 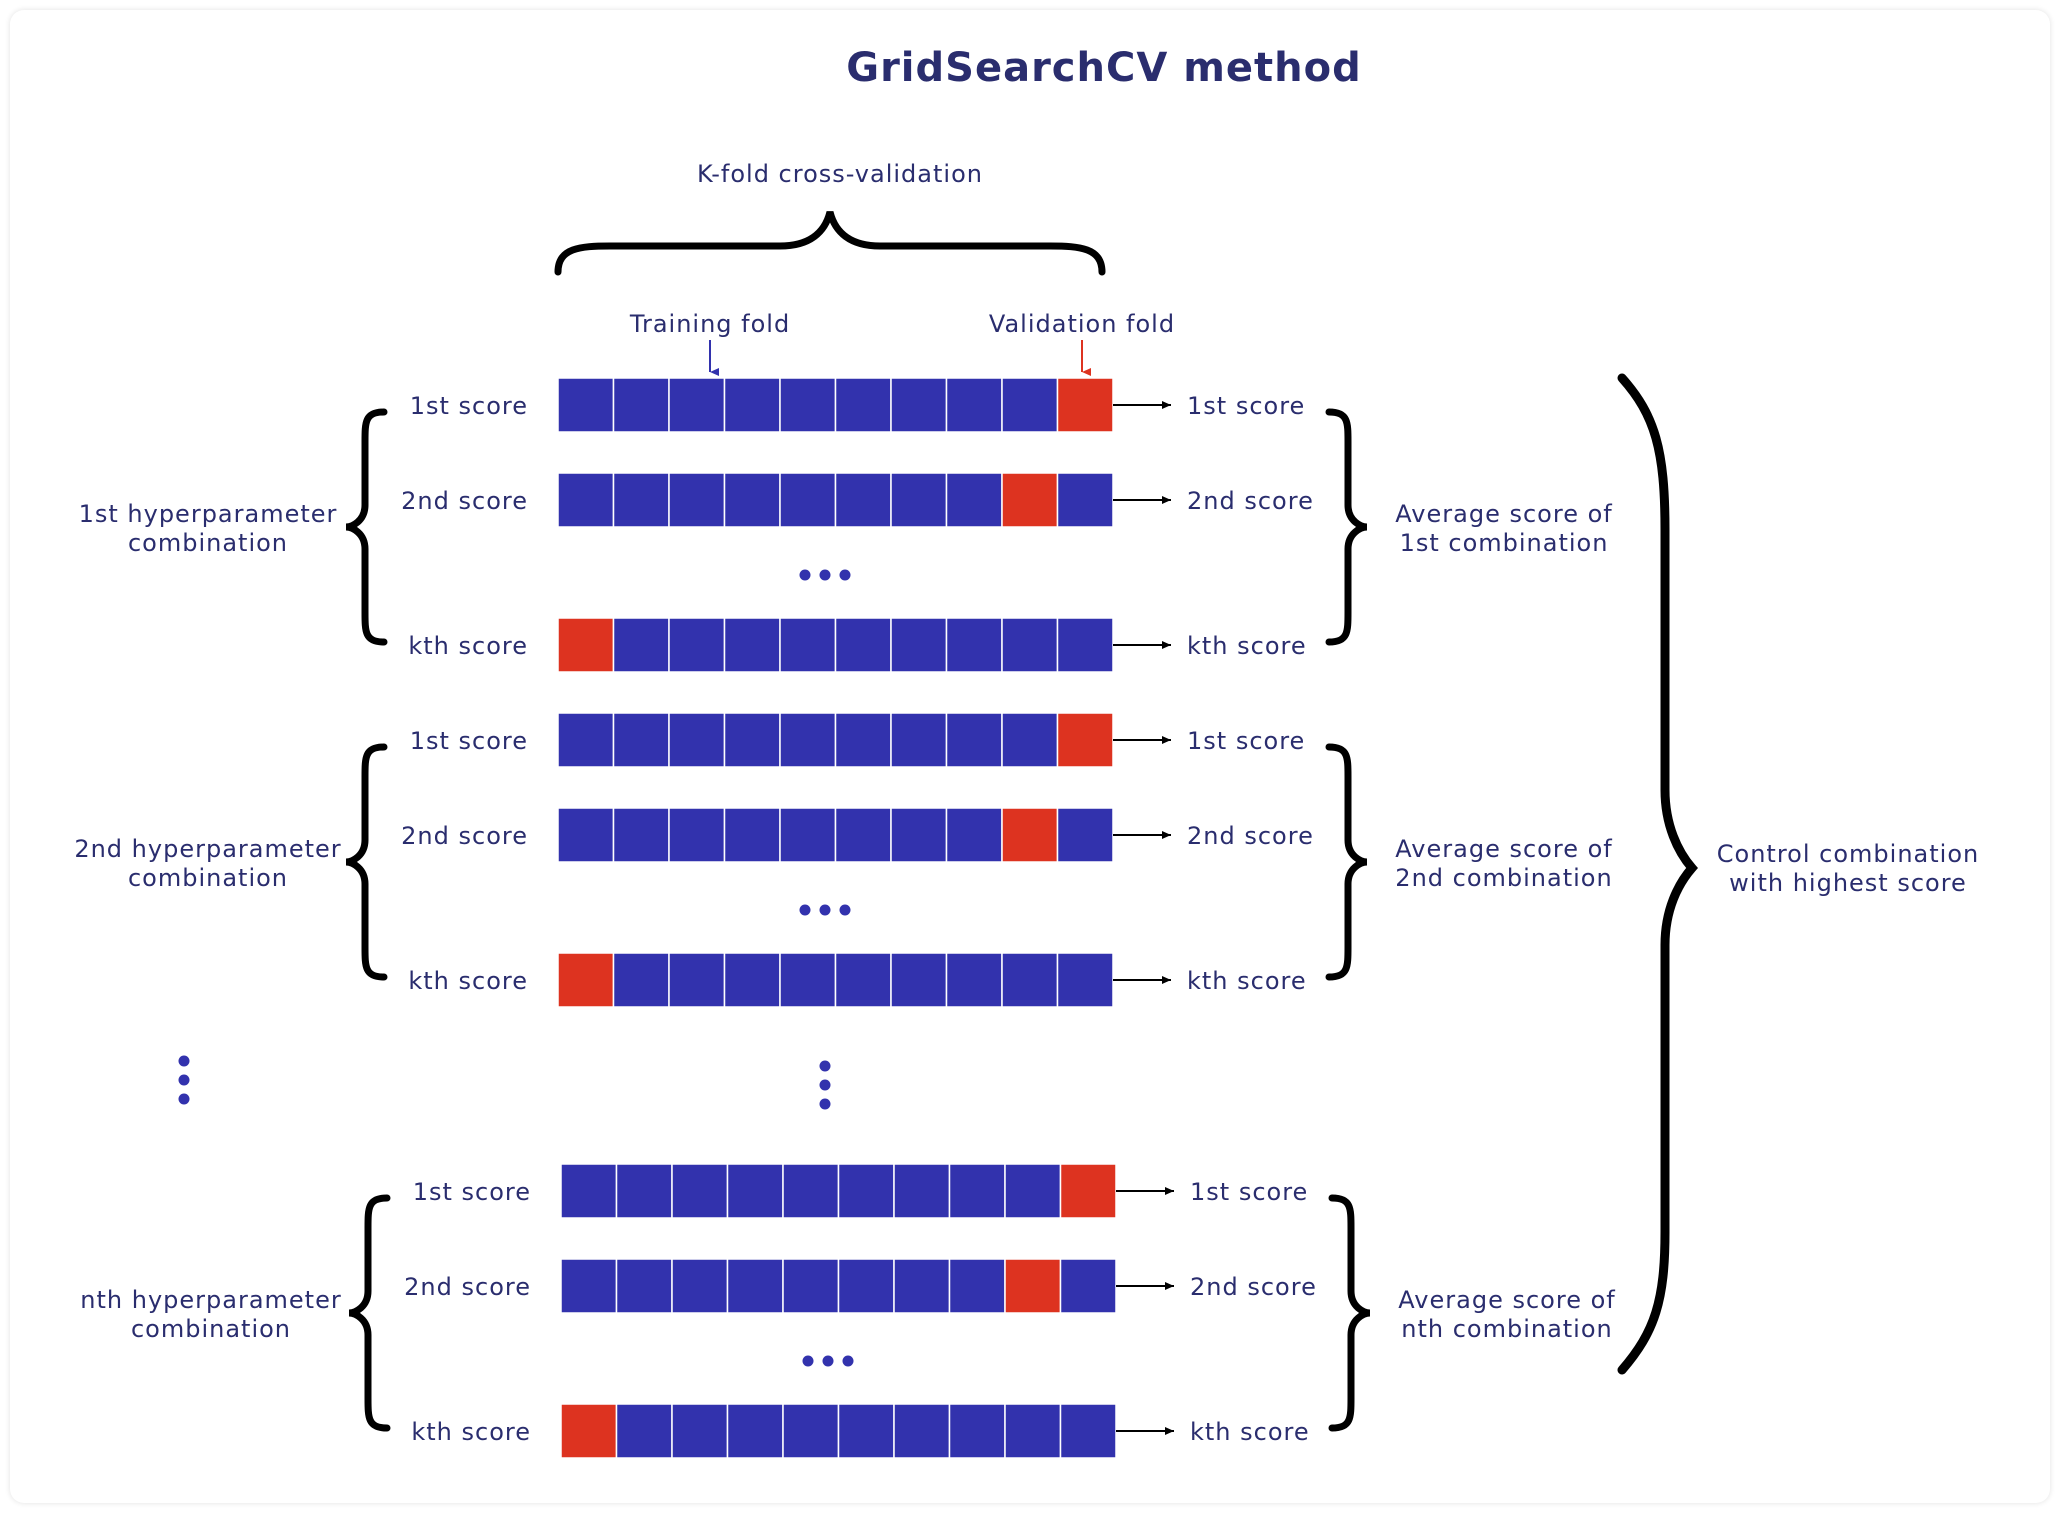 I want to click on diagram-title: GridSearchCV method, so click(x=1104, y=68).